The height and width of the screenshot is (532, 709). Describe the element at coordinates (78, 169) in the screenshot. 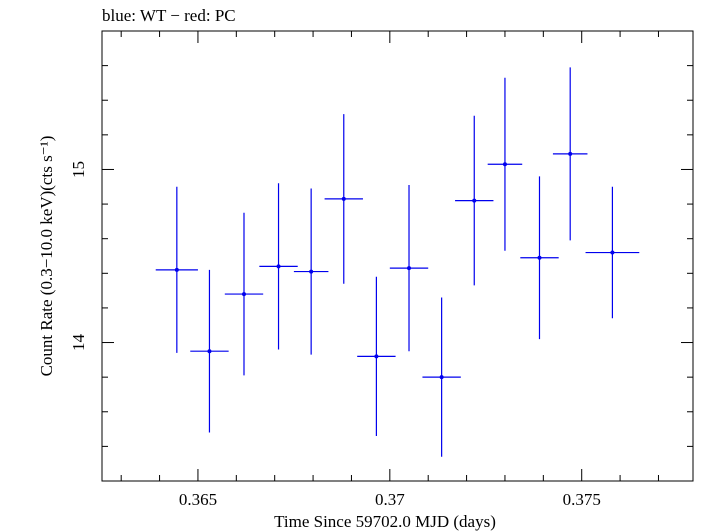

I see `y-tick-label: 15` at that location.